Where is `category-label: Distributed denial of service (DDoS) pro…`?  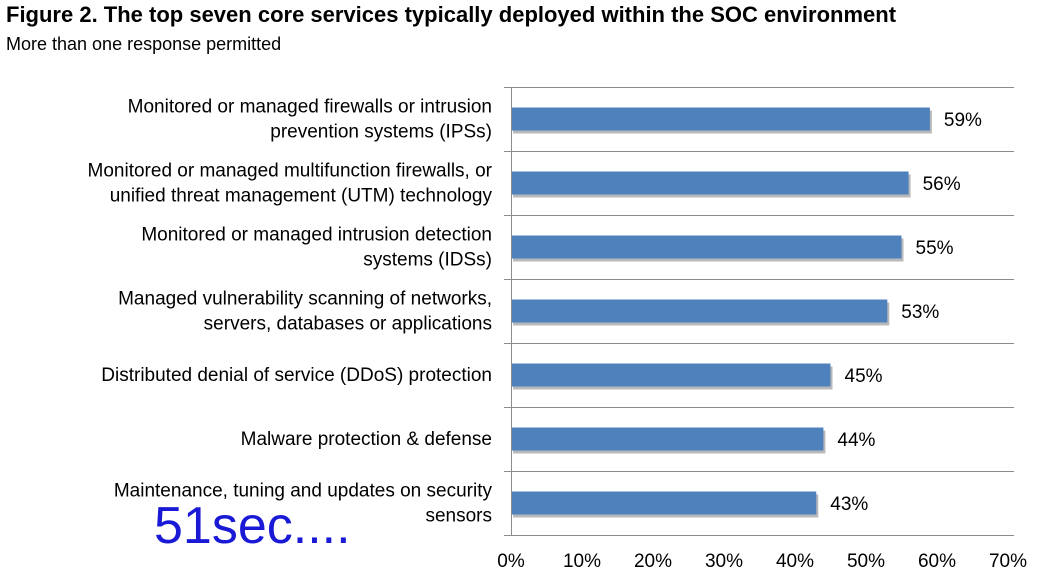 category-label: Distributed denial of service (DDoS) pro… is located at coordinates (296, 375).